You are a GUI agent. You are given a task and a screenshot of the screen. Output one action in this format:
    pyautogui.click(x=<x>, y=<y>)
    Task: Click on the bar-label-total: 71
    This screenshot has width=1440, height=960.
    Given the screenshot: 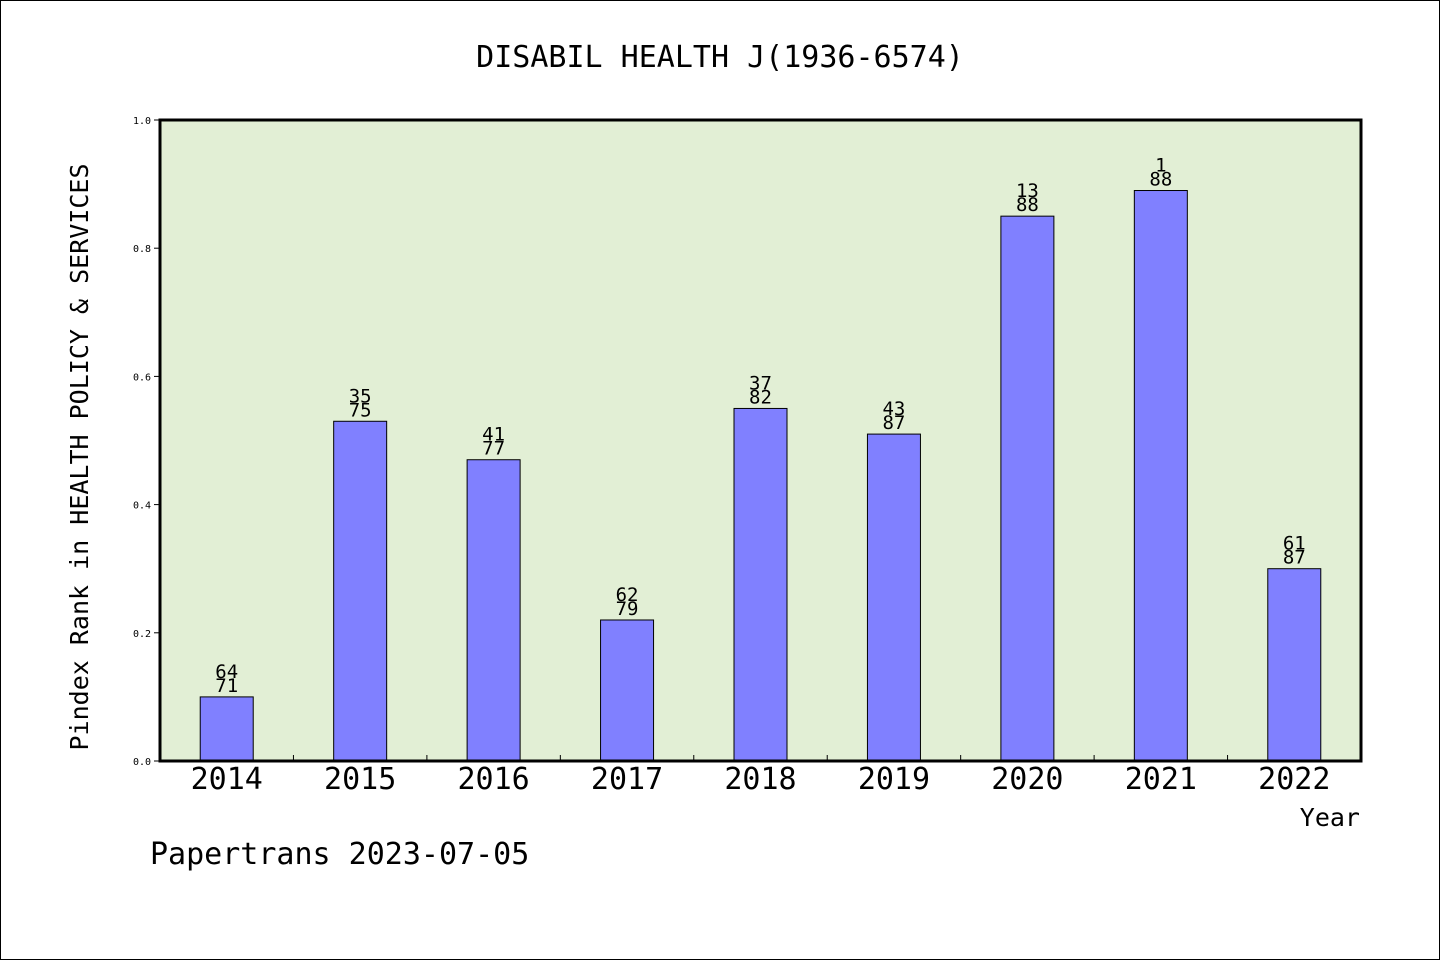 What is the action you would take?
    pyautogui.click(x=226, y=686)
    